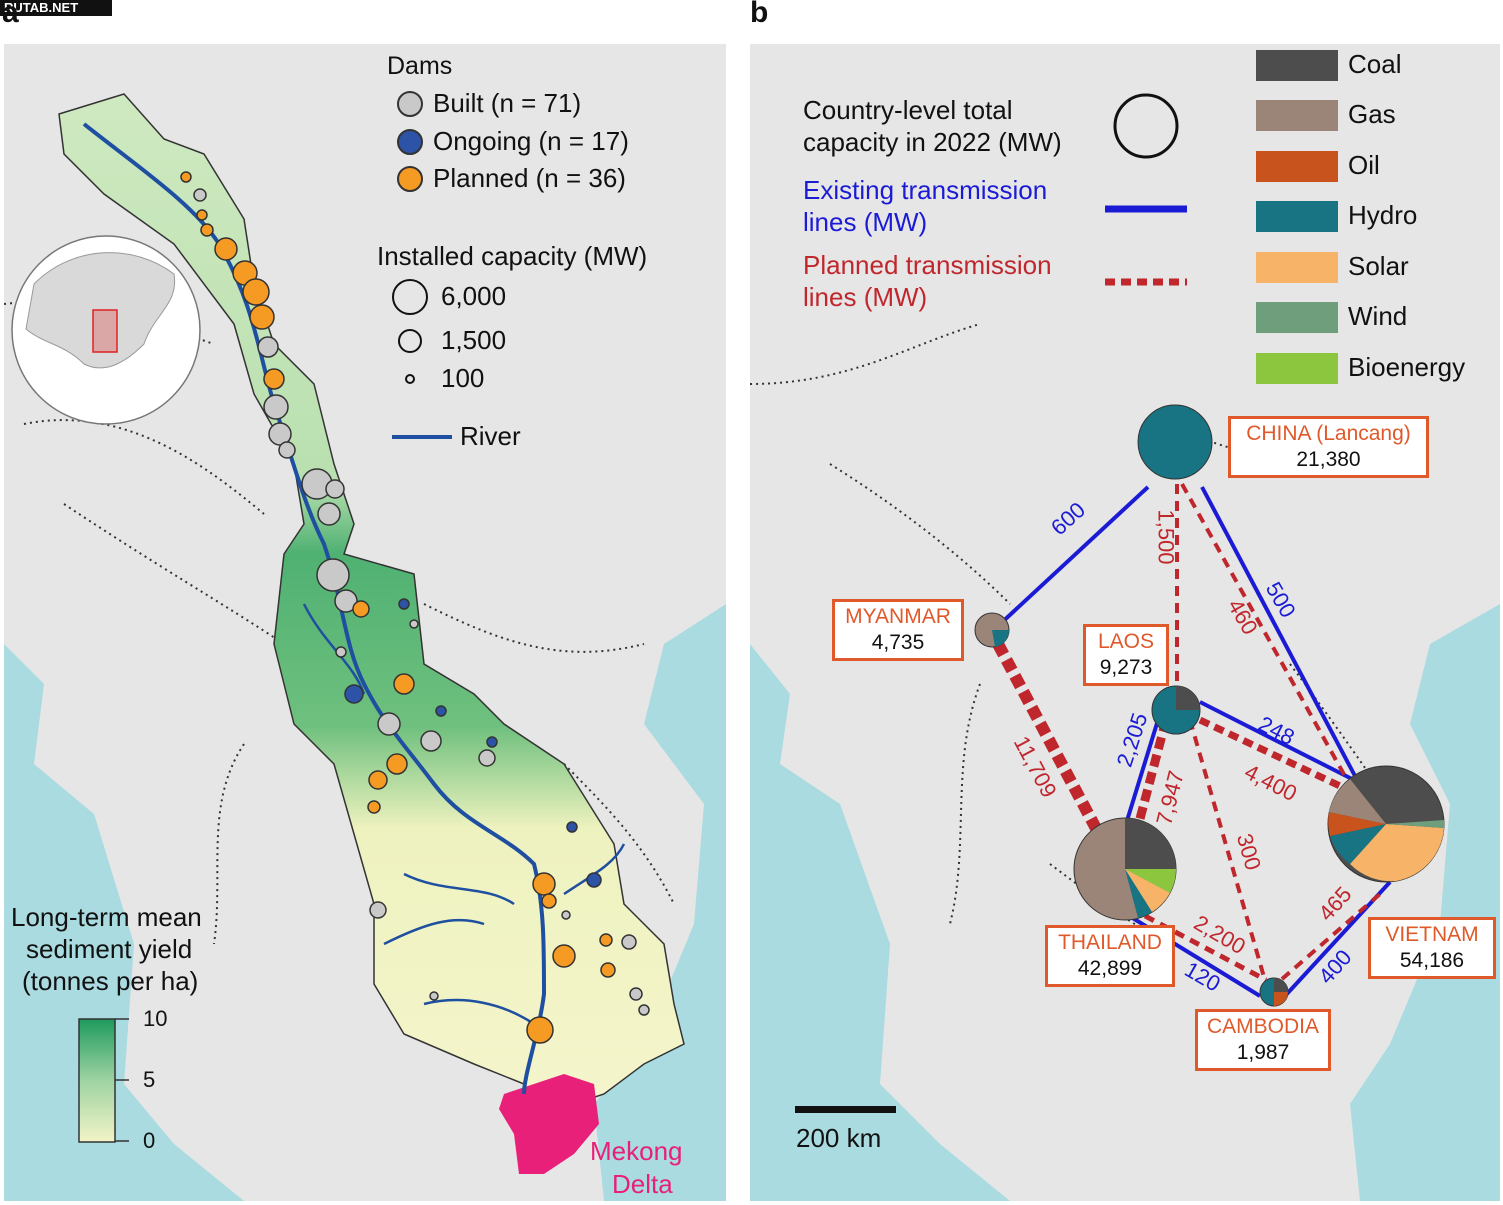 Image resolution: width=1503 pixels, height=1205 pixels. I want to click on sea-east-b, so click(1425, 902).